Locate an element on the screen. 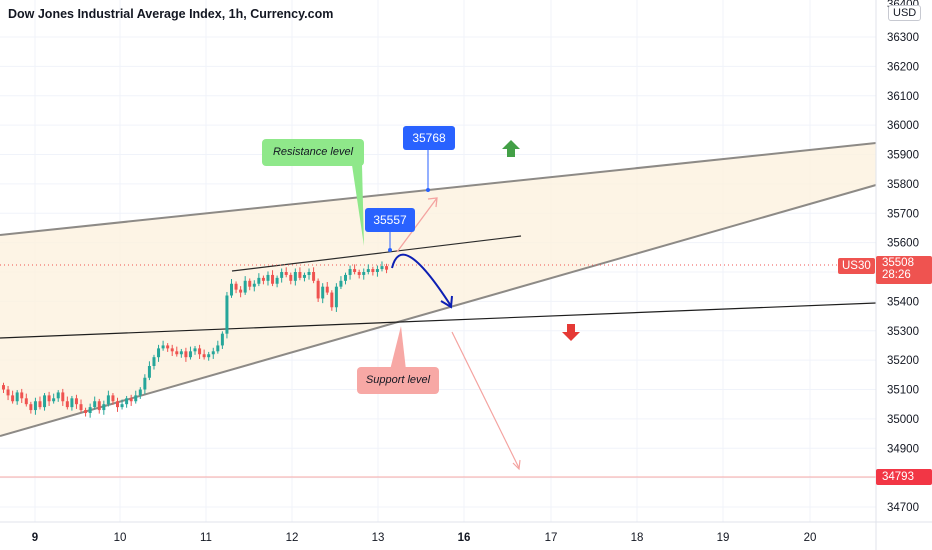 This screenshot has width=932, height=550. callout-35768-dot is located at coordinates (428, 190).